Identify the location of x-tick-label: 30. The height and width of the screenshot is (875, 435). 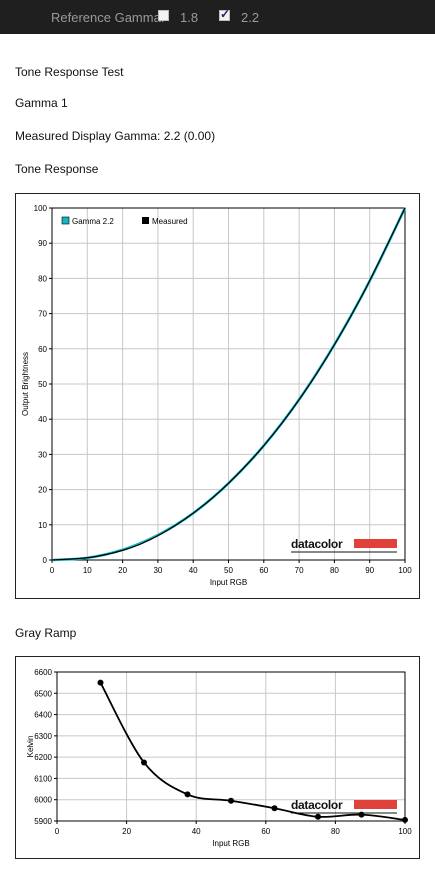
(157, 570).